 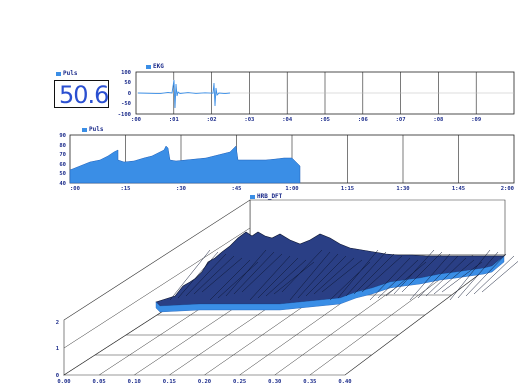 I want to click on ekg-x-tick: :00, so click(x=136, y=120).